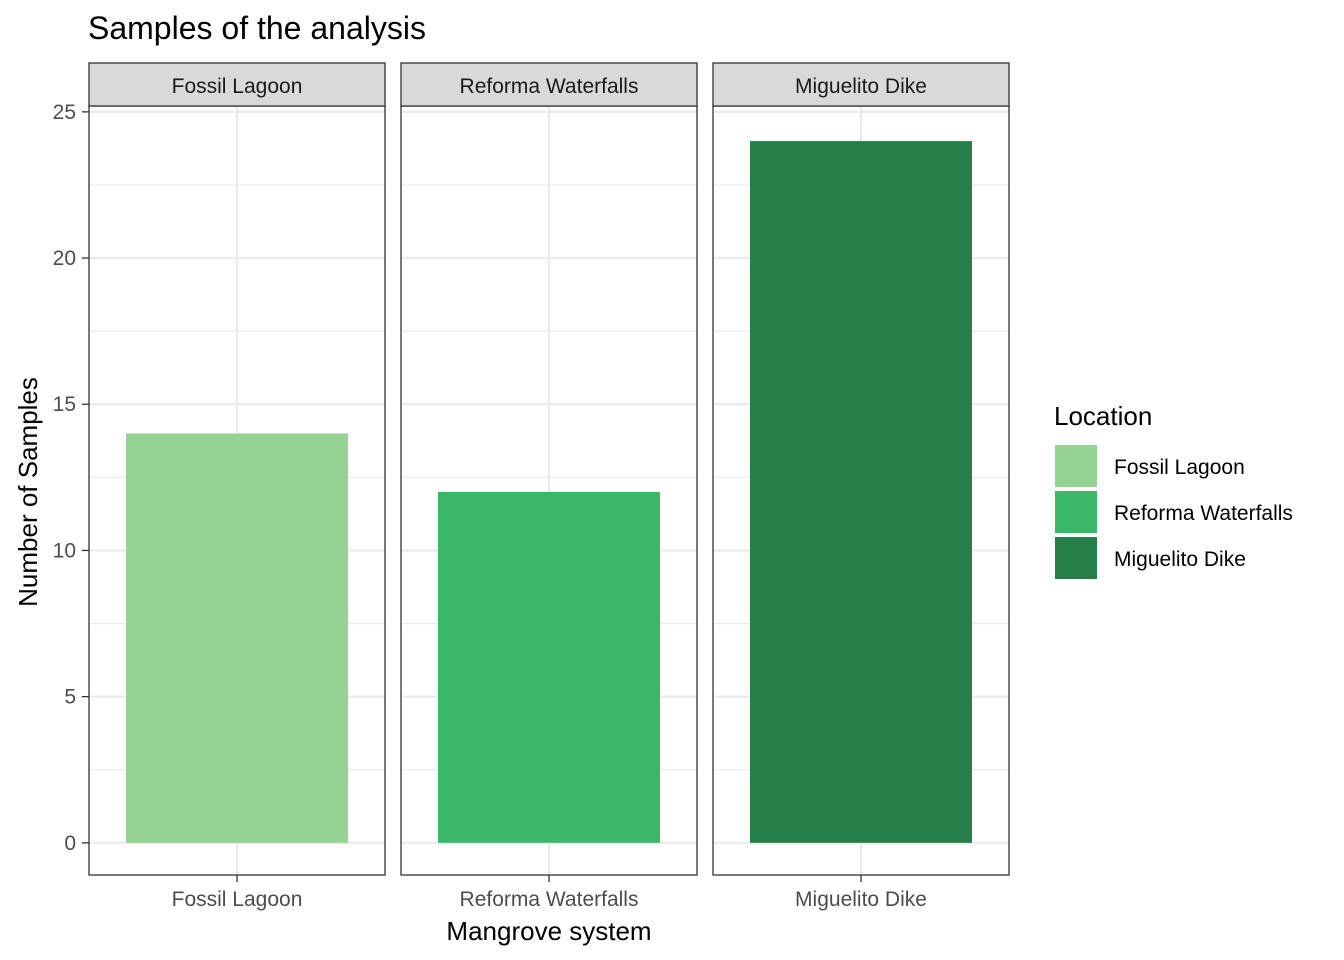 The height and width of the screenshot is (960, 1344). I want to click on facet-strip-label: Reforma Waterfalls, so click(549, 86).